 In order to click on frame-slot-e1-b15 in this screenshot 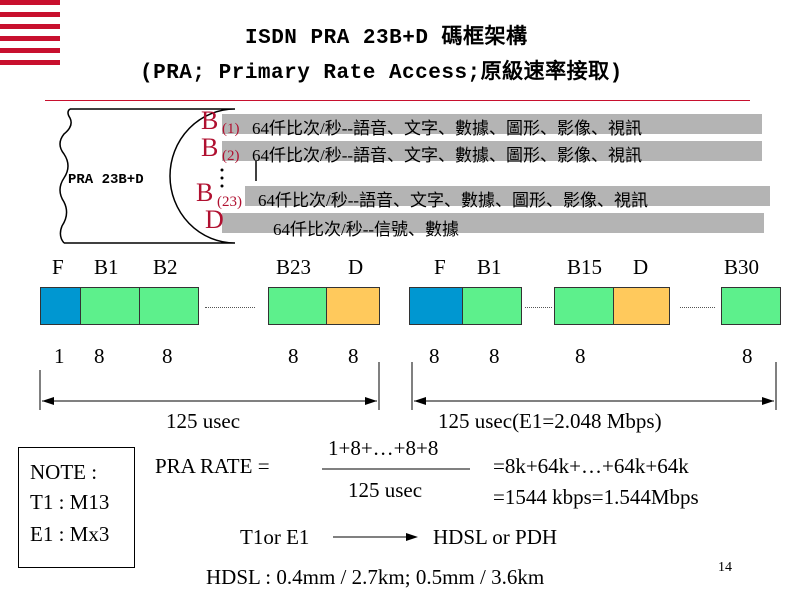, I will do `click(584, 306)`.